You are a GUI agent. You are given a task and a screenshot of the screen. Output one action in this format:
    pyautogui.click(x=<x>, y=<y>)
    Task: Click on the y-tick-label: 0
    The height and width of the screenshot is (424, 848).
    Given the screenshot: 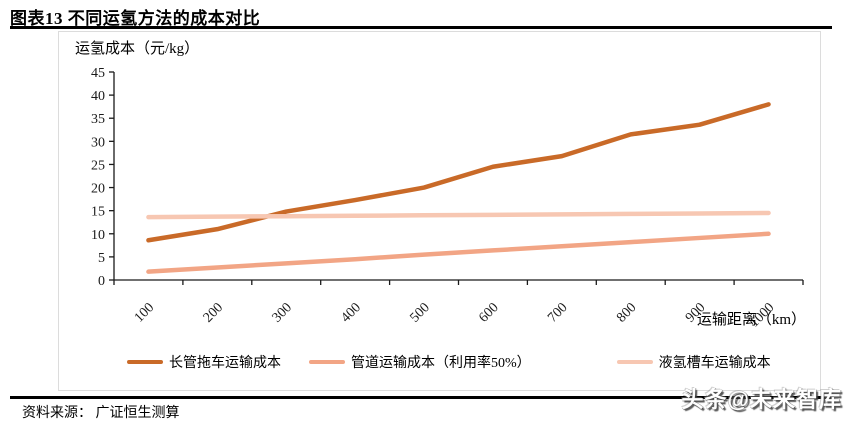 What is the action you would take?
    pyautogui.click(x=101, y=281)
    